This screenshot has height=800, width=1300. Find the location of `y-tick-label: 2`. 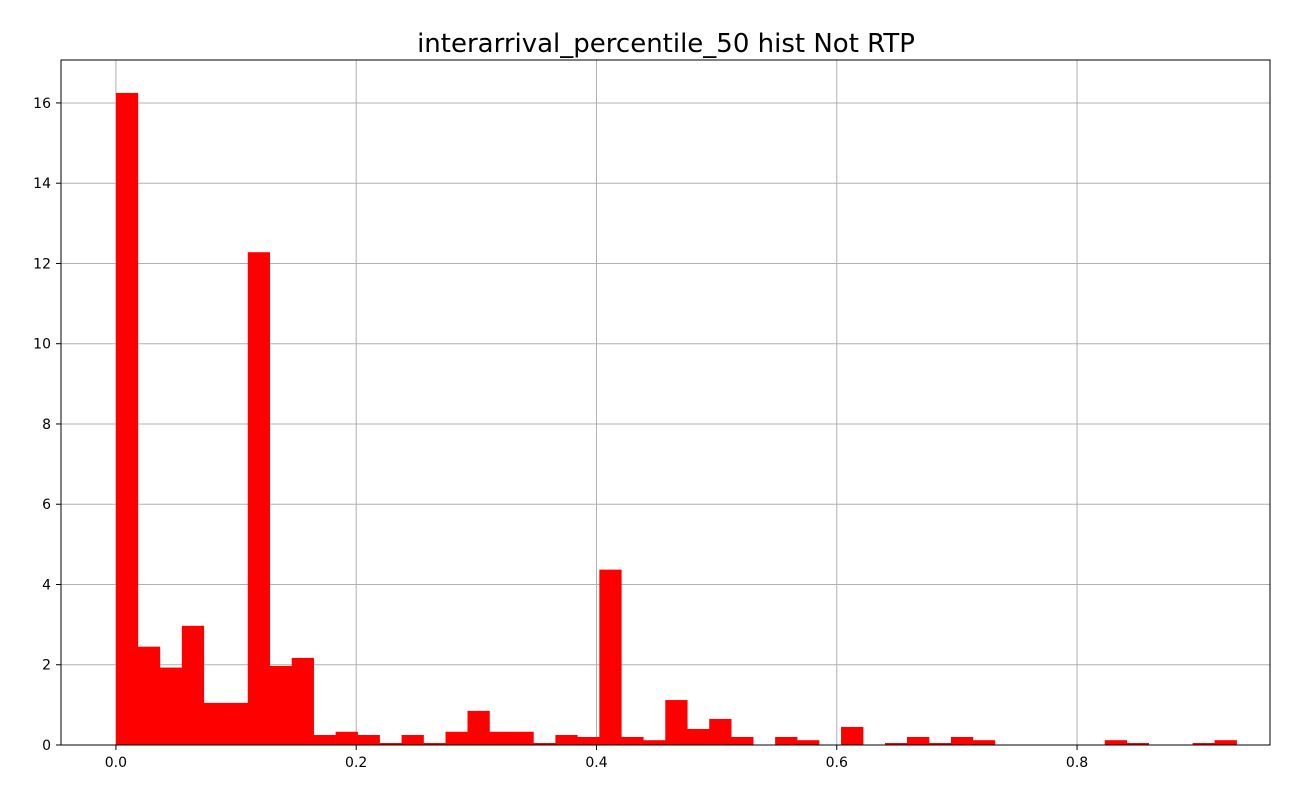

y-tick-label: 2 is located at coordinates (46, 666).